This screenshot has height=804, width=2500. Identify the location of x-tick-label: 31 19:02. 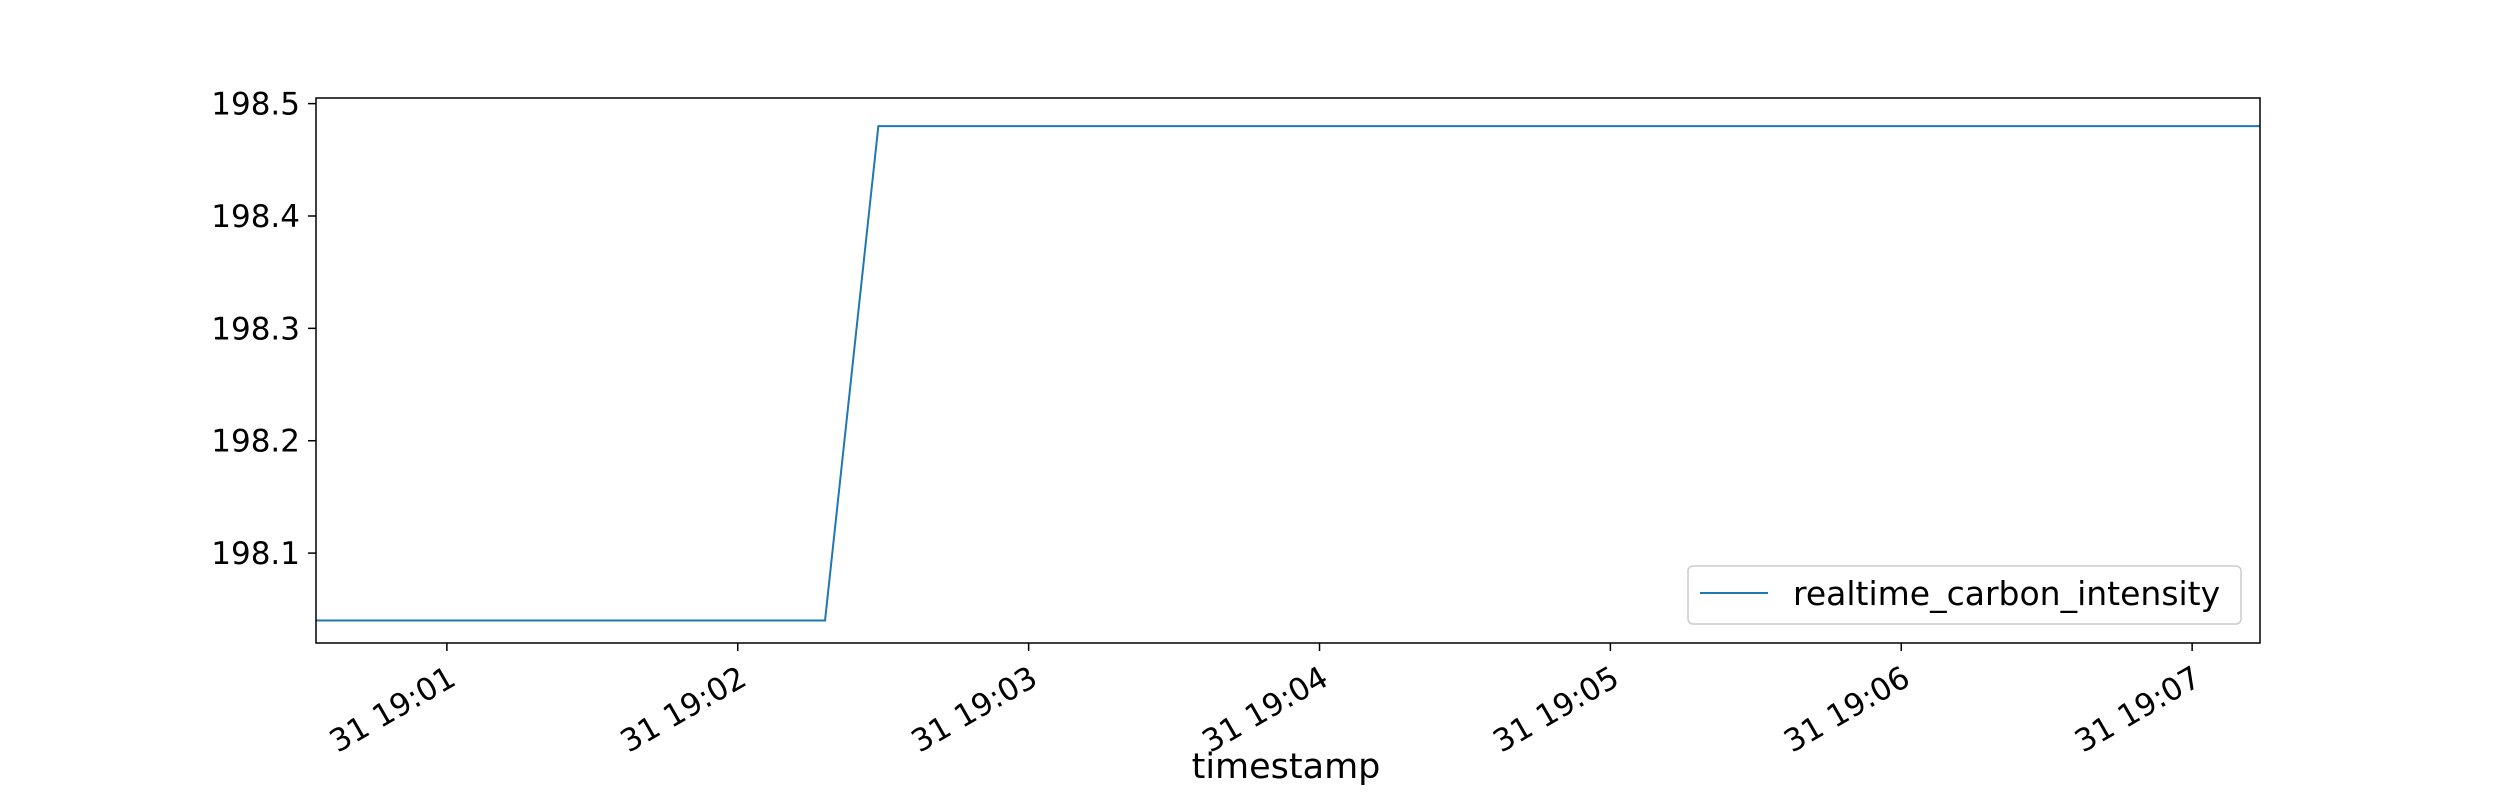
(684, 710).